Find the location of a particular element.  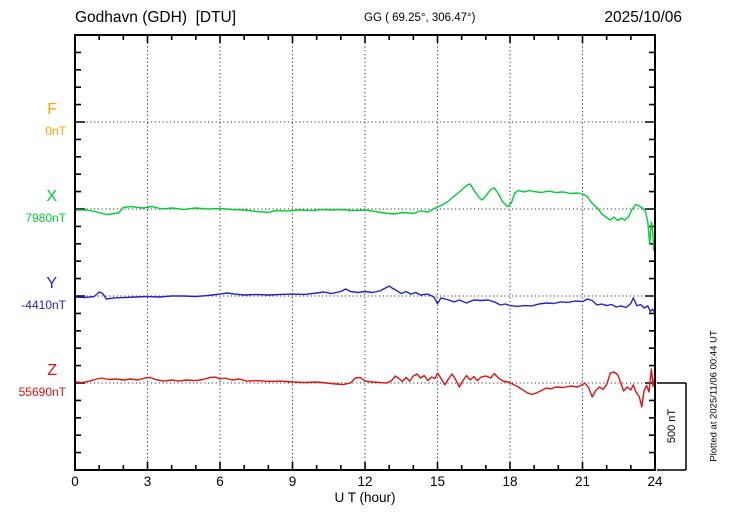

plot-date: 2025/10/06 is located at coordinates (643, 17).